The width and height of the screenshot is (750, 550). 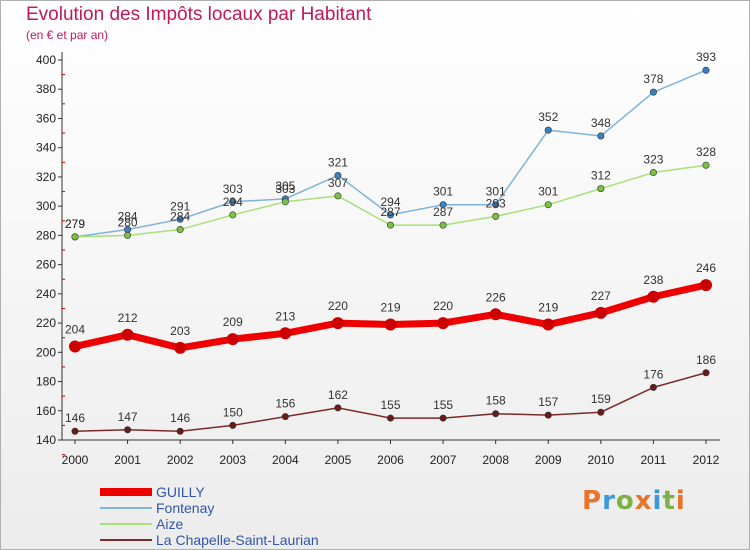 I want to click on data-label: 348, so click(x=601, y=123).